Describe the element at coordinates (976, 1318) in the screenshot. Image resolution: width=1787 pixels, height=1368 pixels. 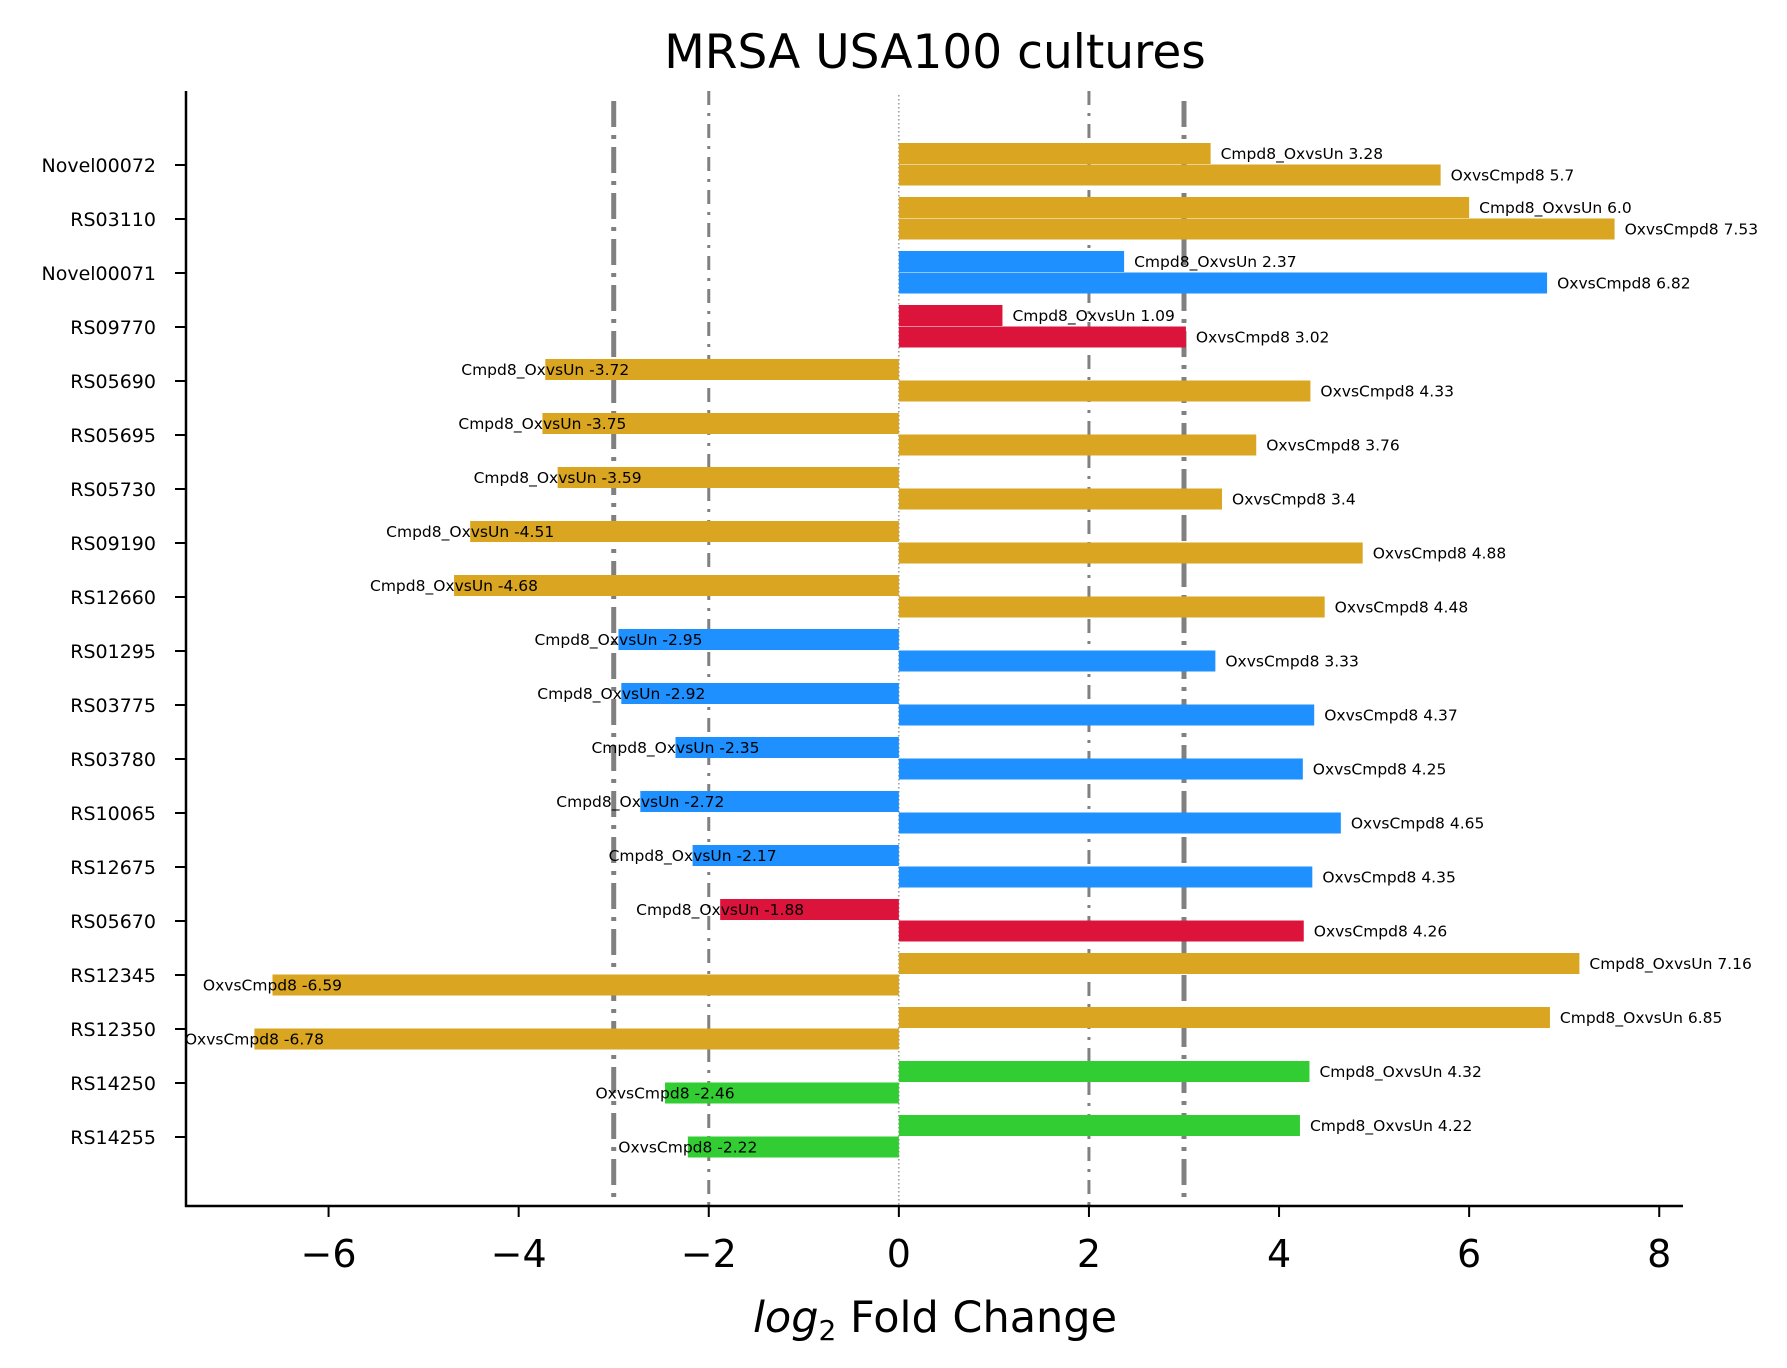
I see `x-axis-label-rest: Fold Change` at that location.